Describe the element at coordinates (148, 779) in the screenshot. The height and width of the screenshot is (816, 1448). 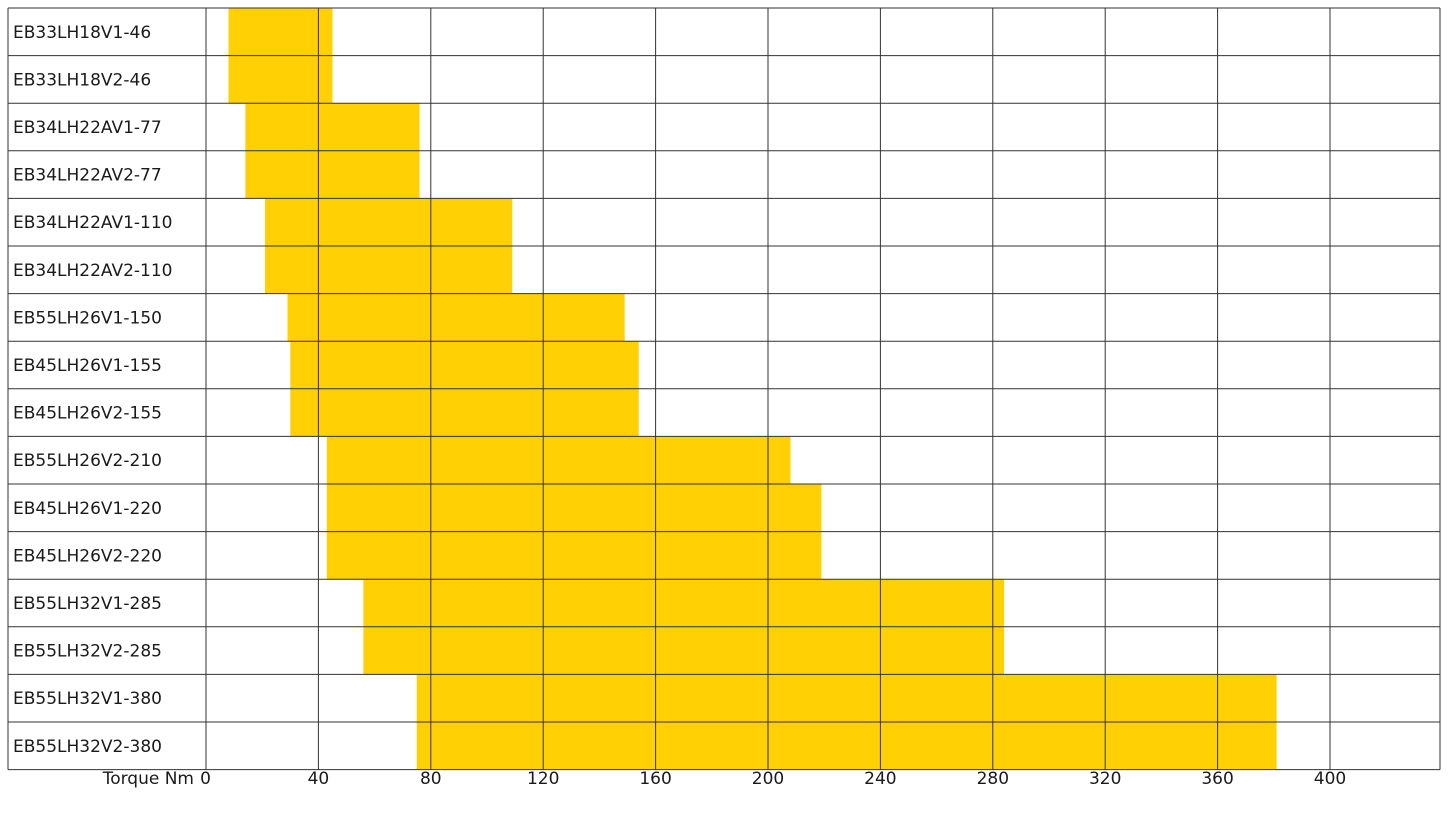
I see `x-axis-label: Torque Nm` at that location.